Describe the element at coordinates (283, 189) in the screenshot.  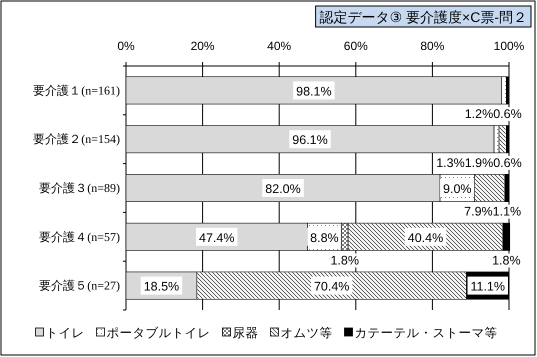
I see `data-label: 82.0%` at that location.